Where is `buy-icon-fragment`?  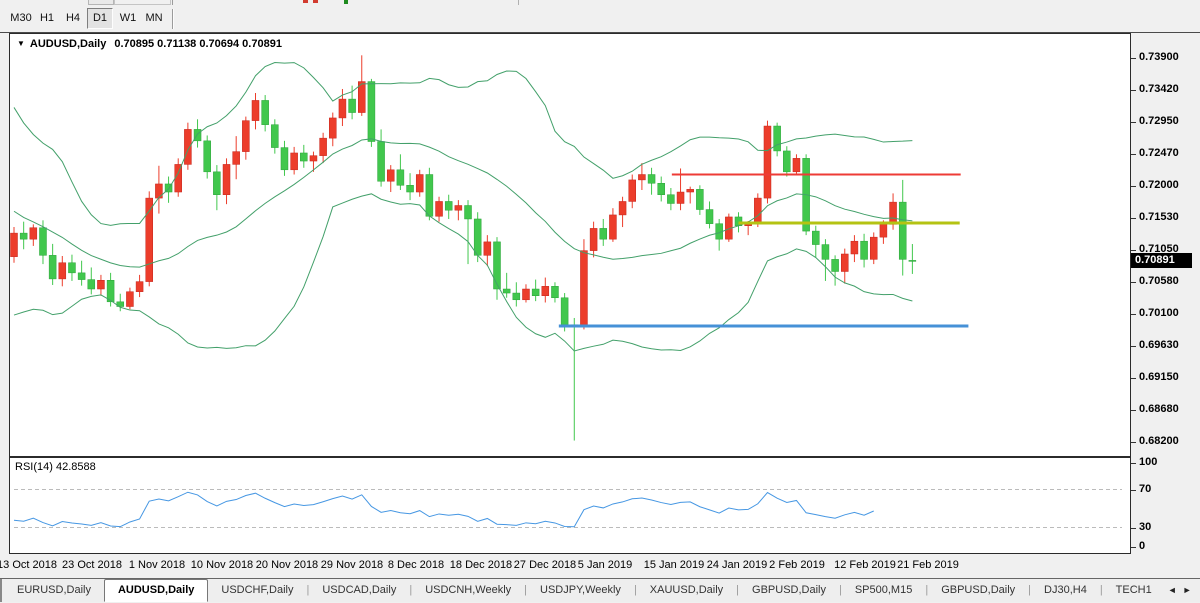 buy-icon-fragment is located at coordinates (305, 1).